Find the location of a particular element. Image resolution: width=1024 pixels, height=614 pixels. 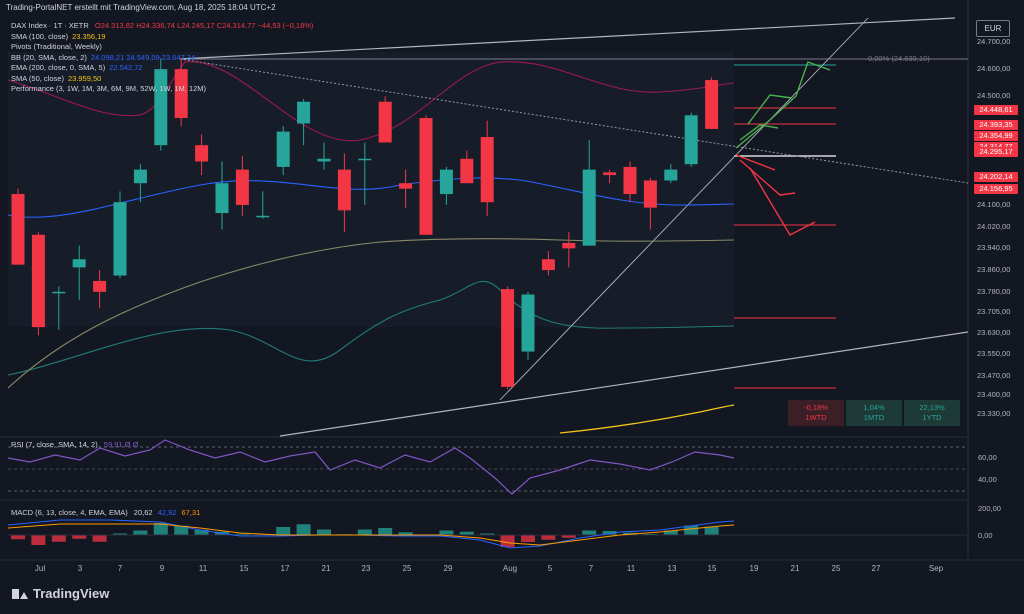

rsi-pane is located at coordinates (487, 467).